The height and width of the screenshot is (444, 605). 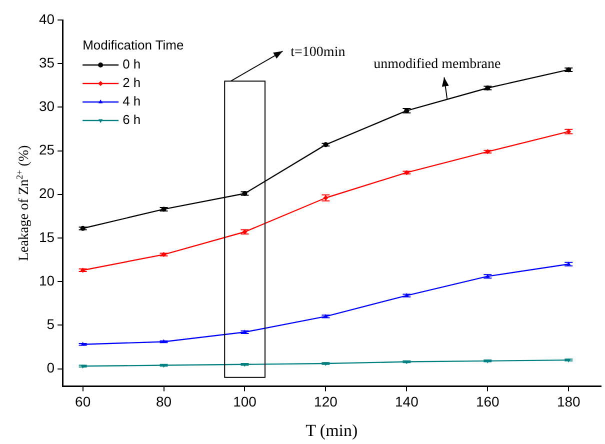 What do you see at coordinates (46, 236) in the screenshot?
I see `y-tick-label: 15` at bounding box center [46, 236].